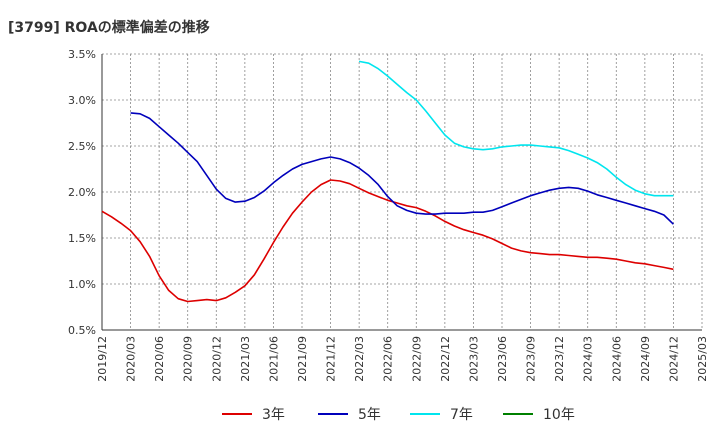 This screenshot has width=720, height=440. Describe the element at coordinates (461, 415) in the screenshot. I see `legend-label: 7年` at that location.